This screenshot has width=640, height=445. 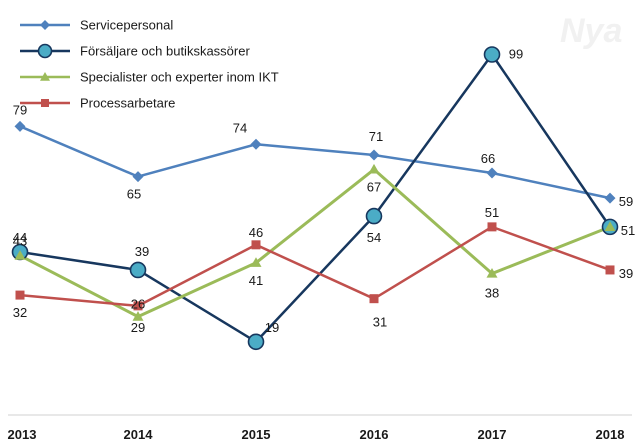 What do you see at coordinates (374, 237) in the screenshot?
I see `data-label: 54` at bounding box center [374, 237].